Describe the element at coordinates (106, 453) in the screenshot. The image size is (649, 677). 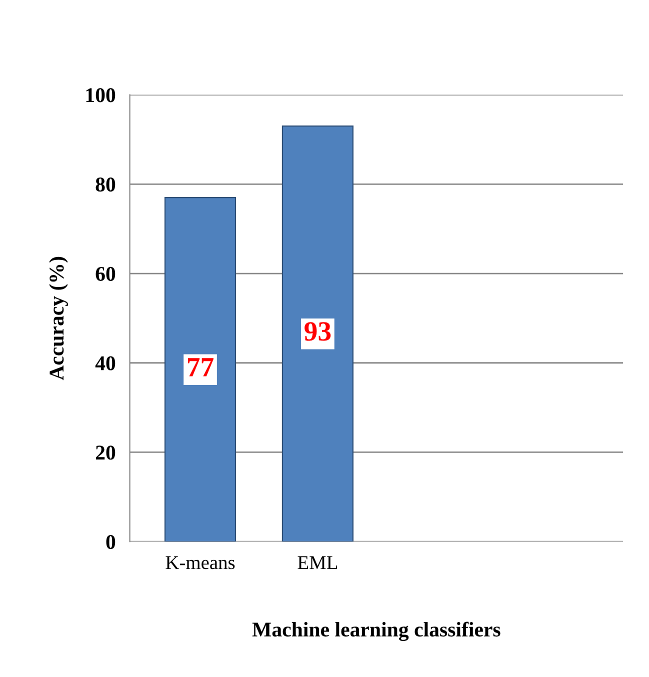
I see `y-tick-label: 20` at that location.